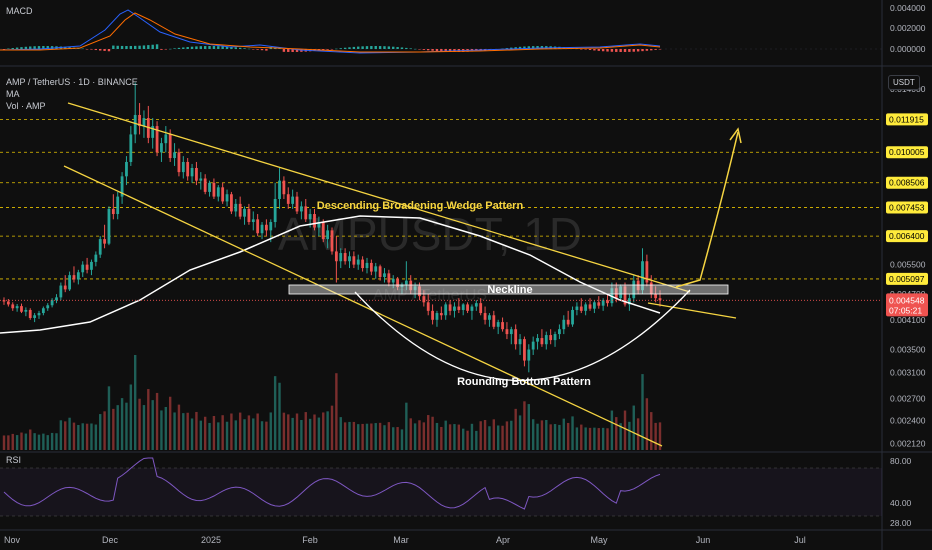 This screenshot has height=550, width=932. Describe the element at coordinates (72, 82) in the screenshot. I see `symbol-title: AMP / TetherUS · 1D · BINANCE` at that location.